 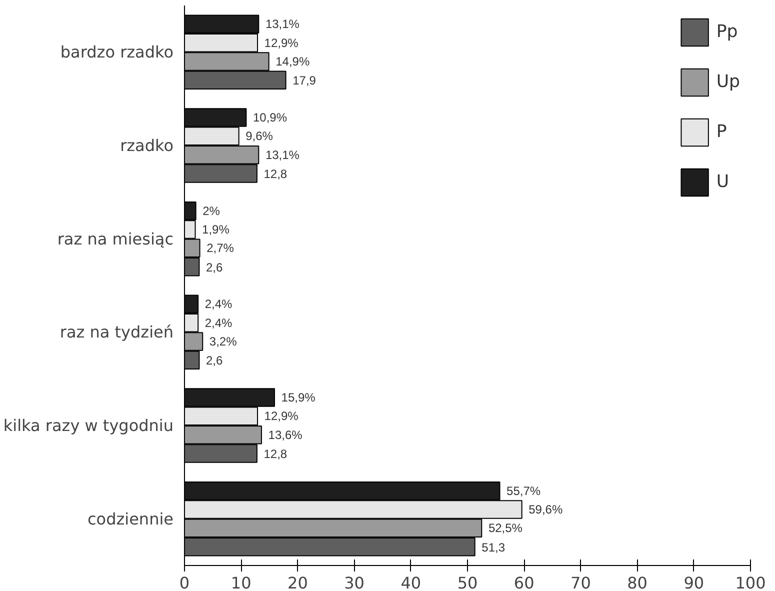 I want to click on data-label: 14,9%, so click(x=293, y=61).